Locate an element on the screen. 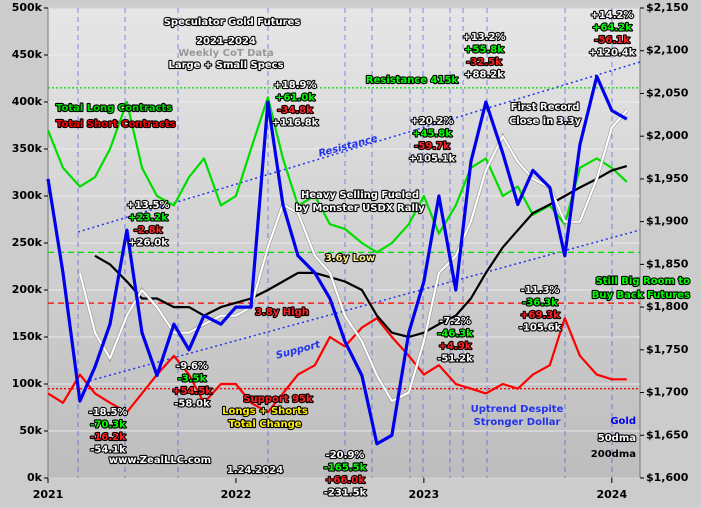 This screenshot has height=508, width=701. change-line: -16.2k is located at coordinates (108, 437).